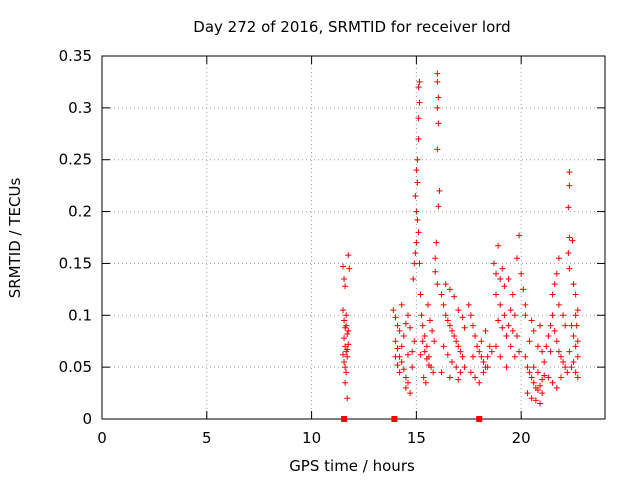 Image resolution: width=640 pixels, height=480 pixels. Describe the element at coordinates (75, 367) in the screenshot. I see `y-tick-label: 0.05` at that location.